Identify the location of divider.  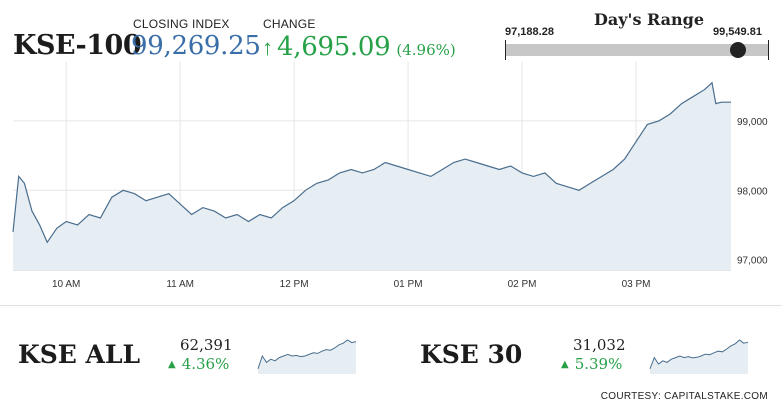
(391, 305).